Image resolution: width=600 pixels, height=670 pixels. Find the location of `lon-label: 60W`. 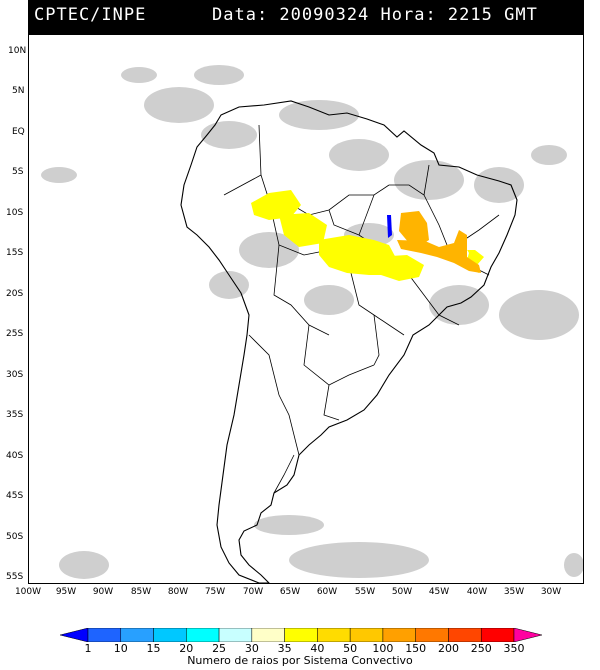

lon-label: 60W is located at coordinates (327, 592).